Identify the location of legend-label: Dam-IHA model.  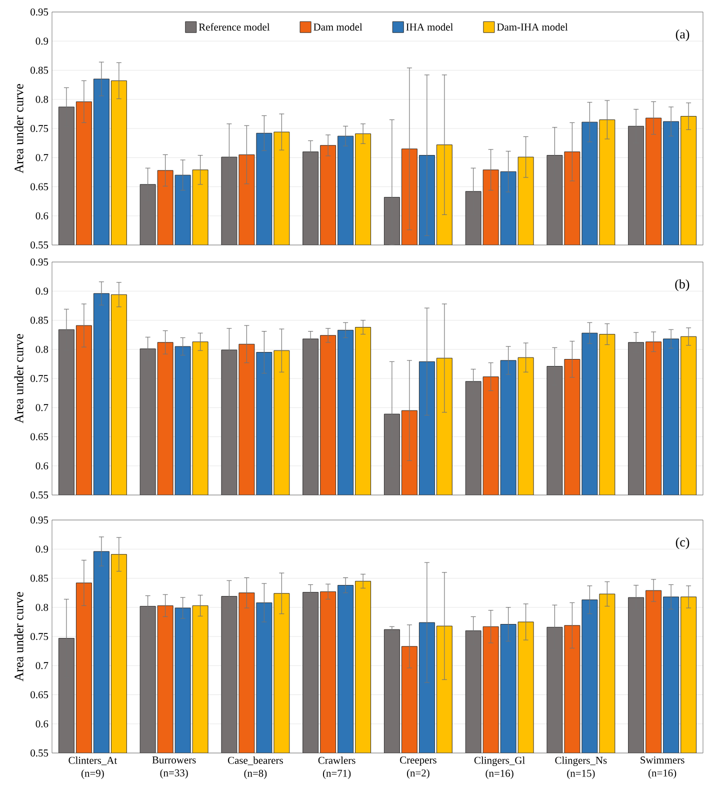
(532, 27).